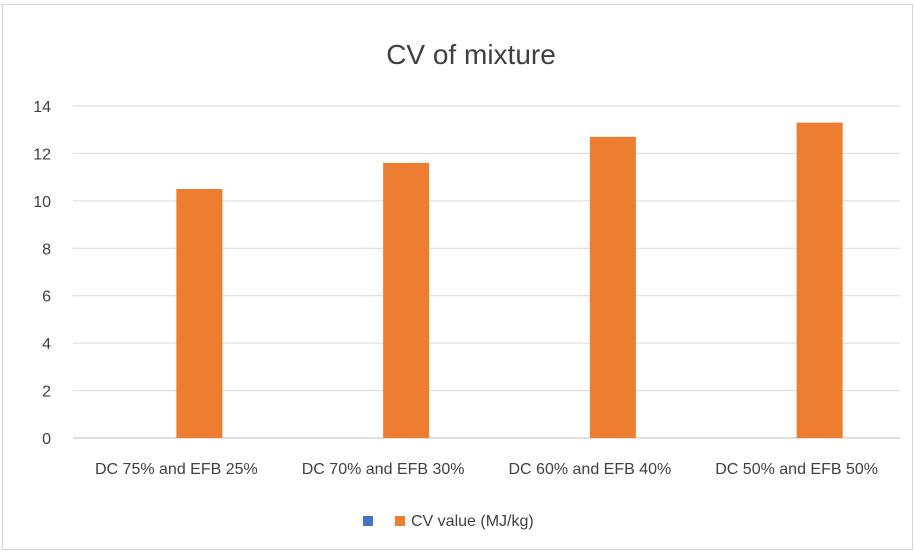 This screenshot has height=554, width=915. What do you see at coordinates (46, 297) in the screenshot?
I see `y-tick-label: 6` at bounding box center [46, 297].